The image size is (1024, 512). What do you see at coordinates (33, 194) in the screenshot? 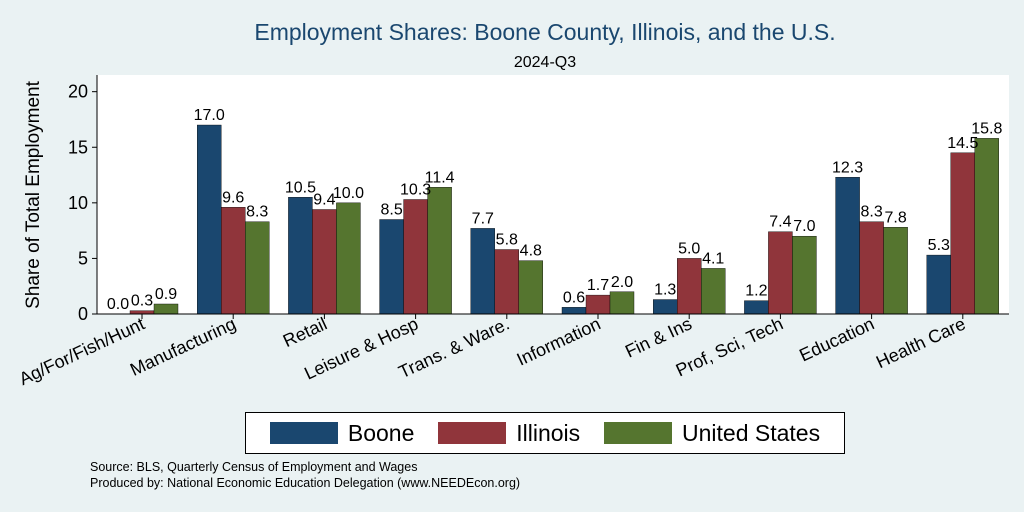
I see `y-axis-label: Share of Total Employment` at bounding box center [33, 194].